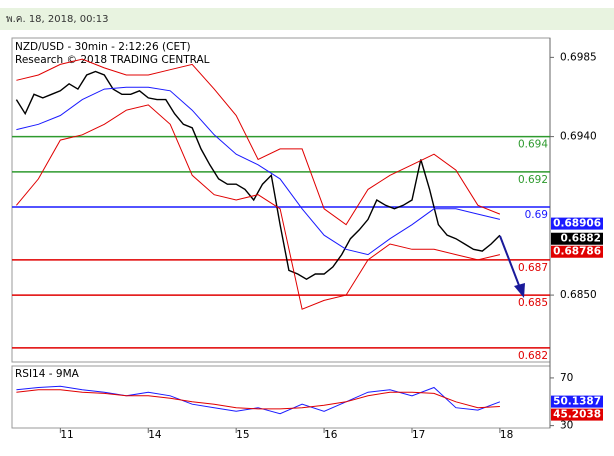 Image resolution: width=614 pixels, height=456 pixels. What do you see at coordinates (580, 239) in the screenshot?
I see `last-value-label: 0.6882` at bounding box center [580, 239].